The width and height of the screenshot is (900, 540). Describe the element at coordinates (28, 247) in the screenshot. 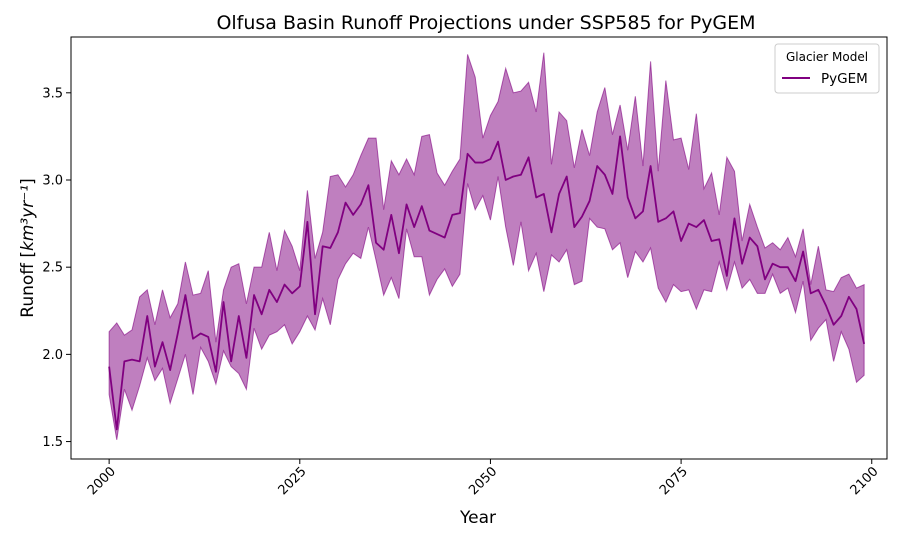

I see `y-axis-label: Runoff [km³yr⁻¹]` at that location.